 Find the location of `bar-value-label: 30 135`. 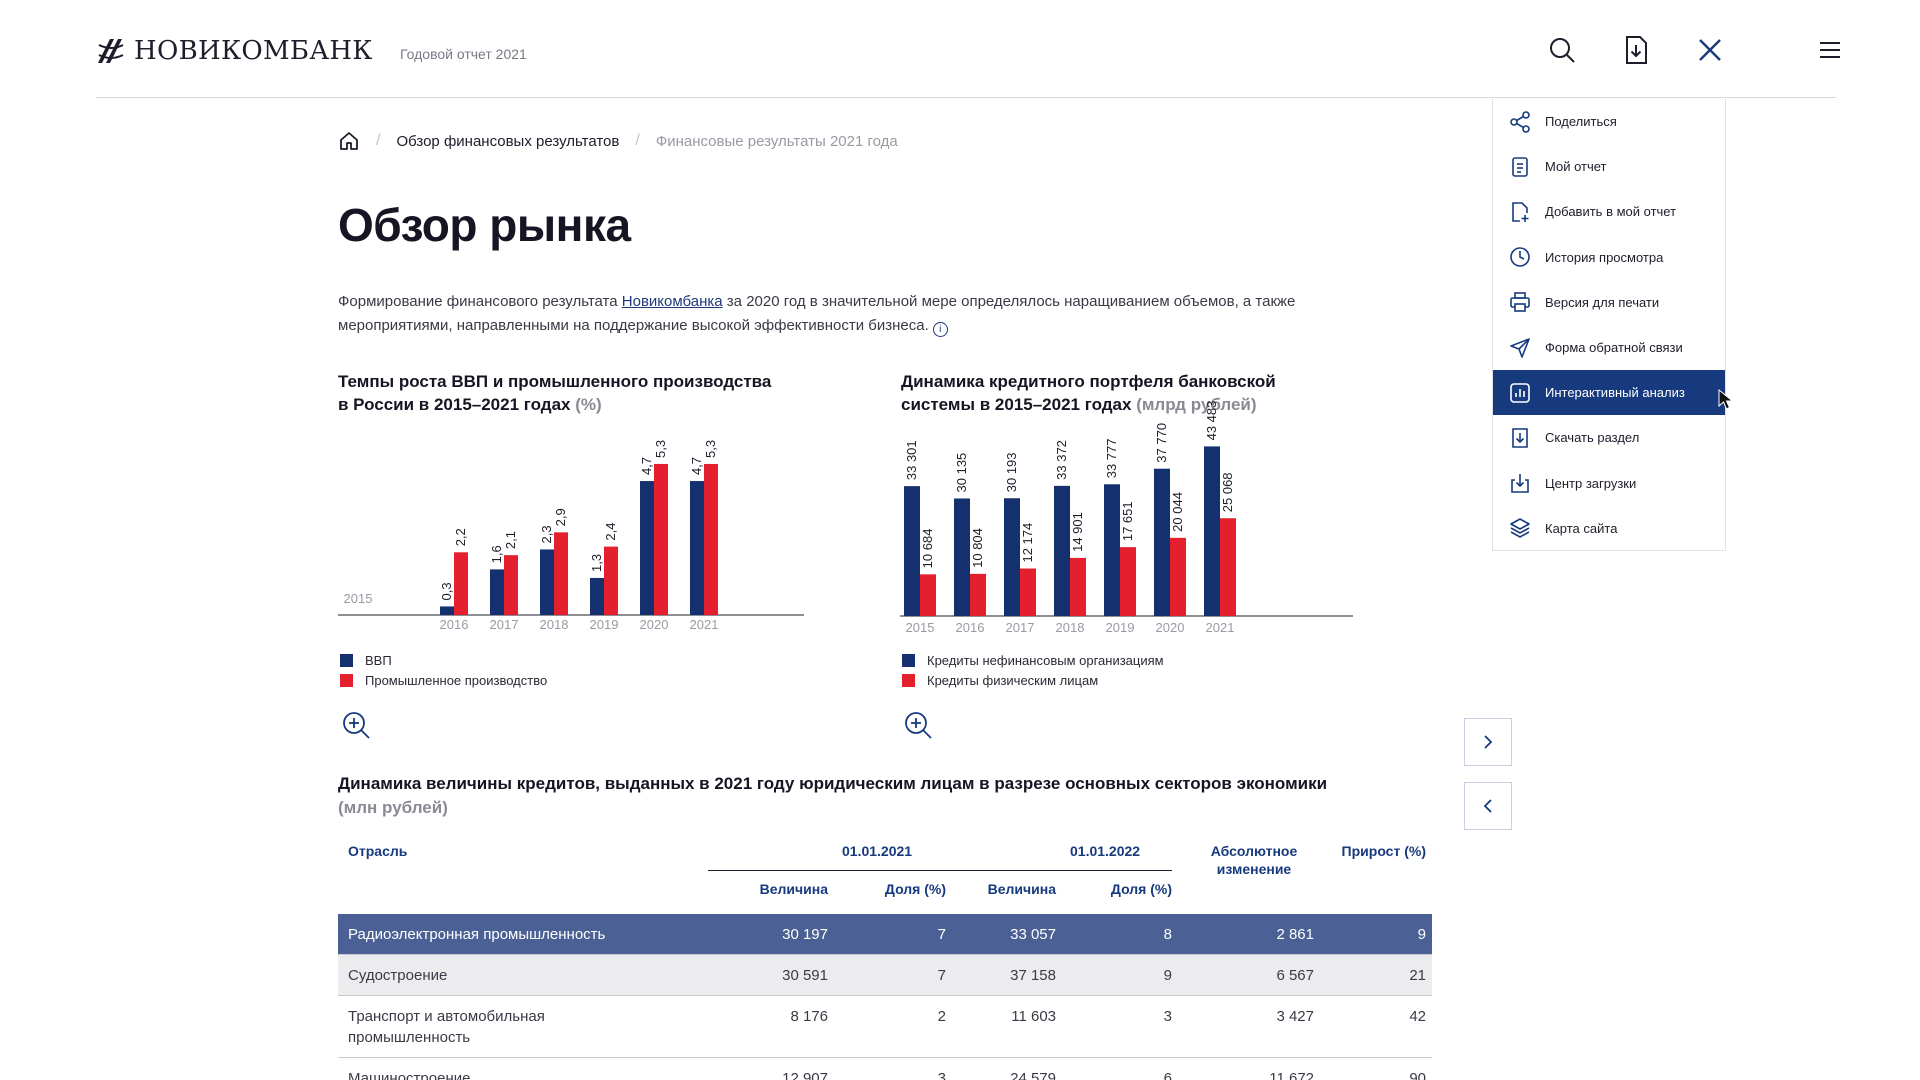

bar-value-label: 30 135 is located at coordinates (961, 473).